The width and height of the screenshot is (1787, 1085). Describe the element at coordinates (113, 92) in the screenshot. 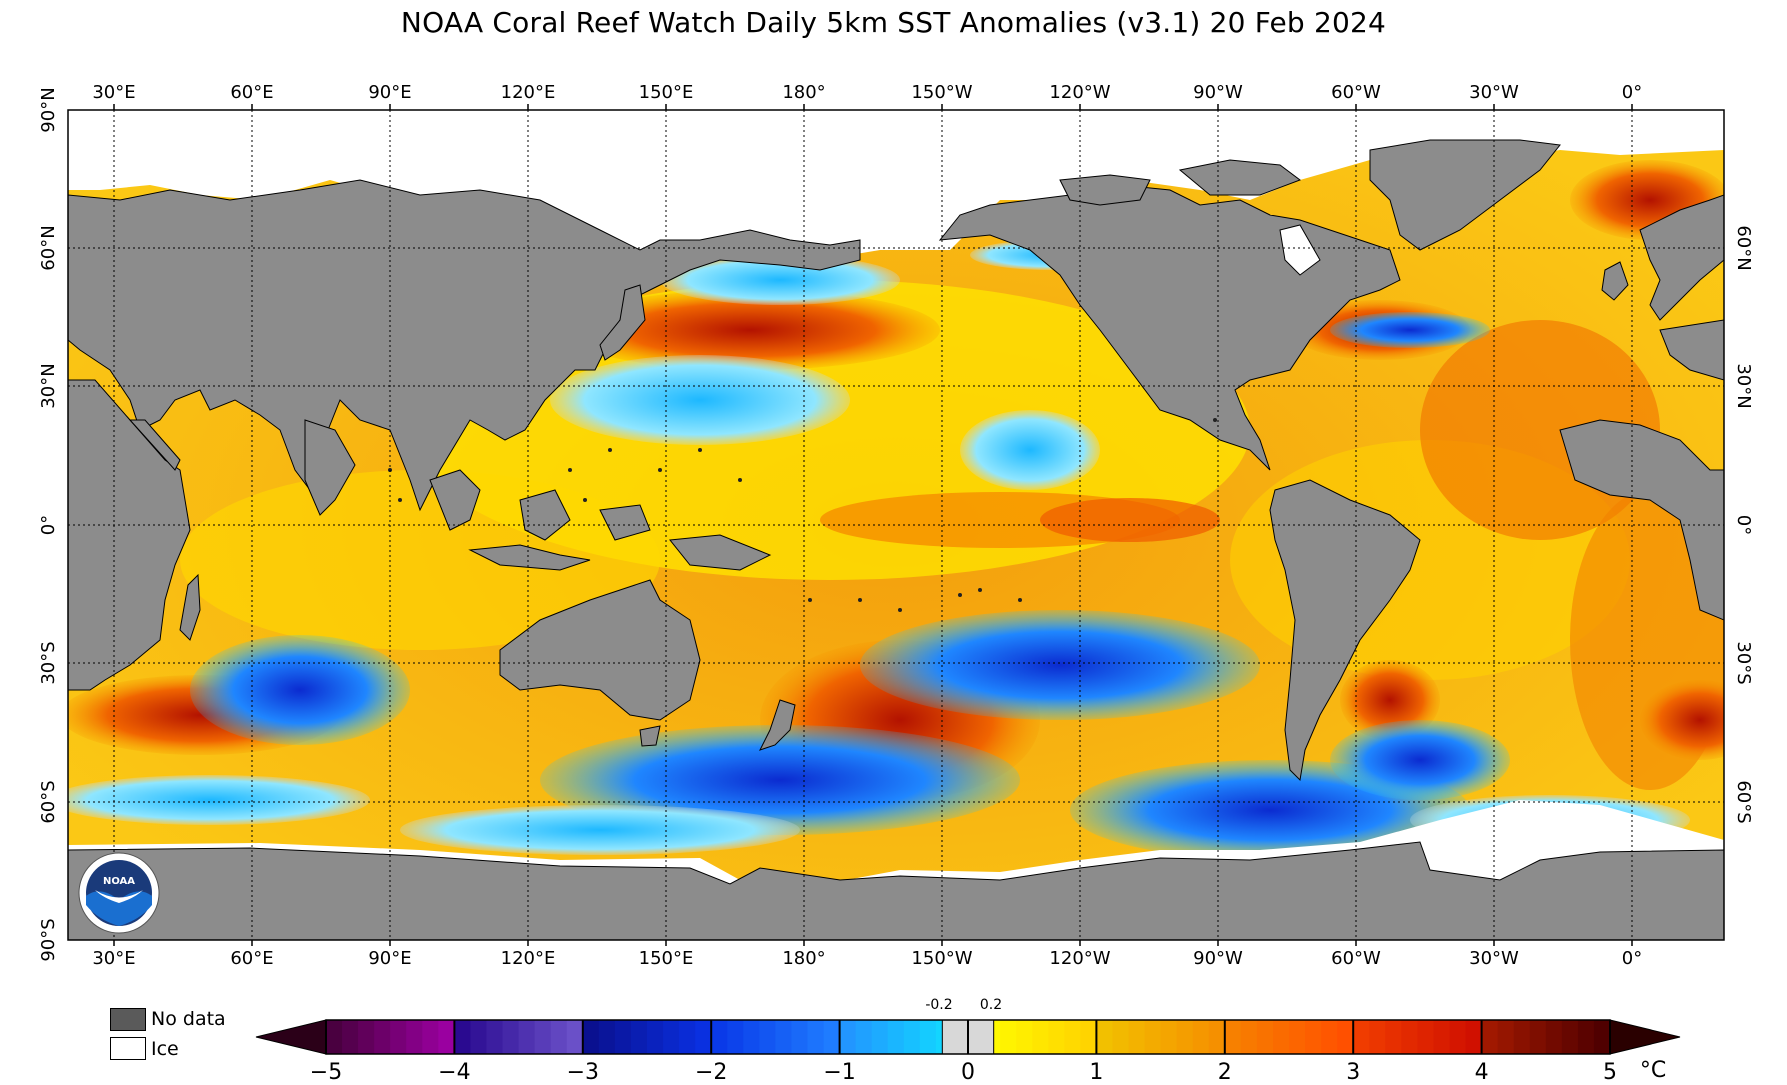

I see `top-lon-label: 30°E` at that location.